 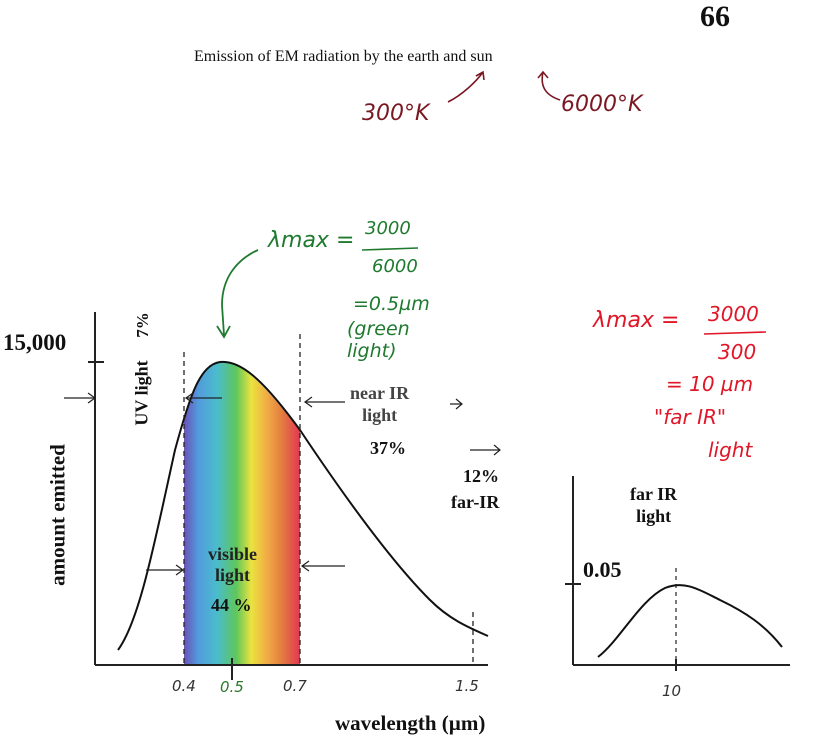 I want to click on visible-light-label: visible light, so click(x=232, y=565).